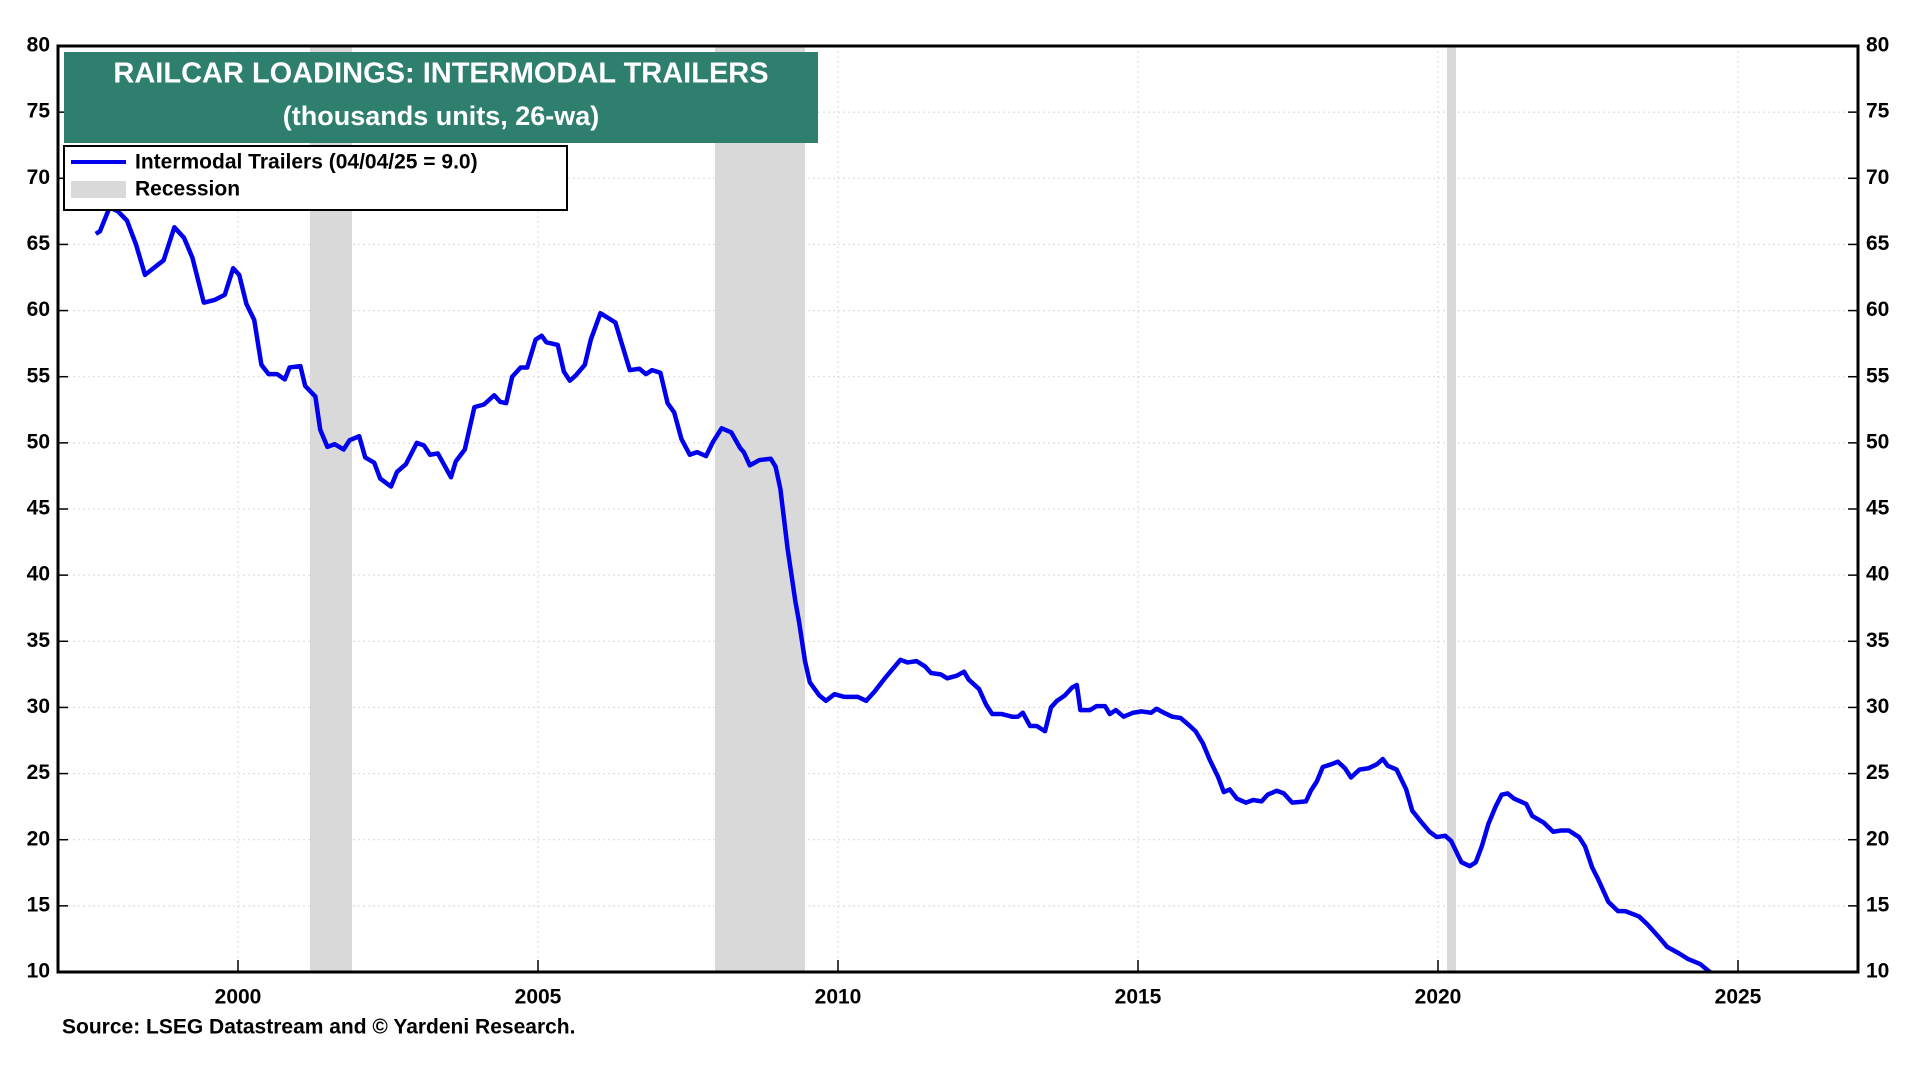 The width and height of the screenshot is (1920, 1080). I want to click on y2-tick-label: 55, so click(1878, 375).